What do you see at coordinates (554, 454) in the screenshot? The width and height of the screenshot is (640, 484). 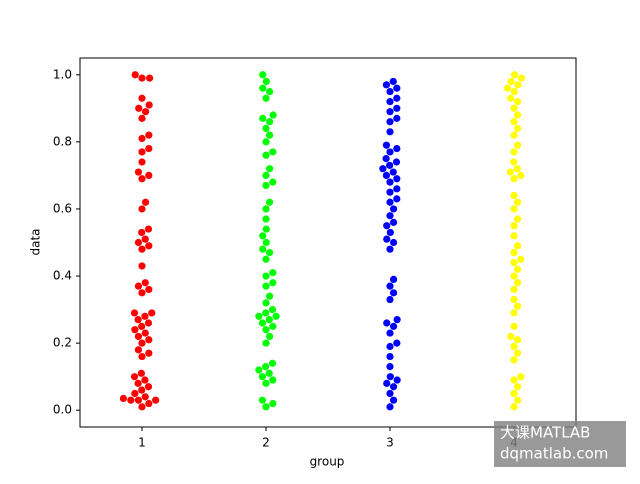 I see `watermark: dqmatlab.com` at bounding box center [554, 454].